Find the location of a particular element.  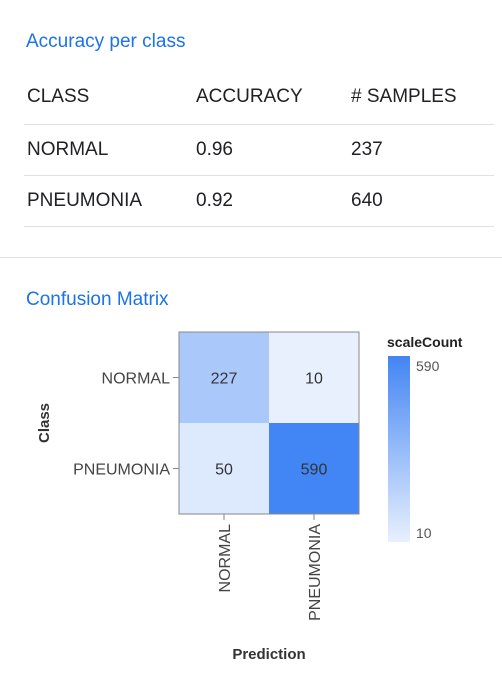

heatmap-cell-label: 590 is located at coordinates (314, 470).